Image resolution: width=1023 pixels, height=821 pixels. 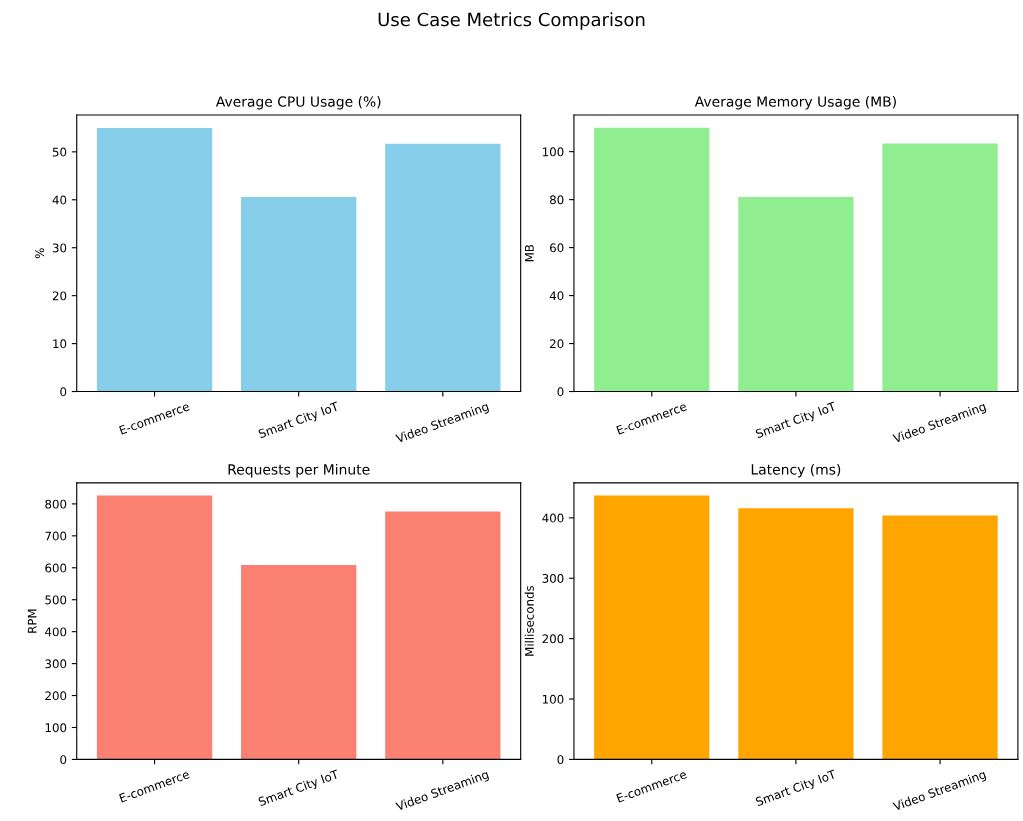 I want to click on y-axis-title: MB, so click(x=529, y=253).